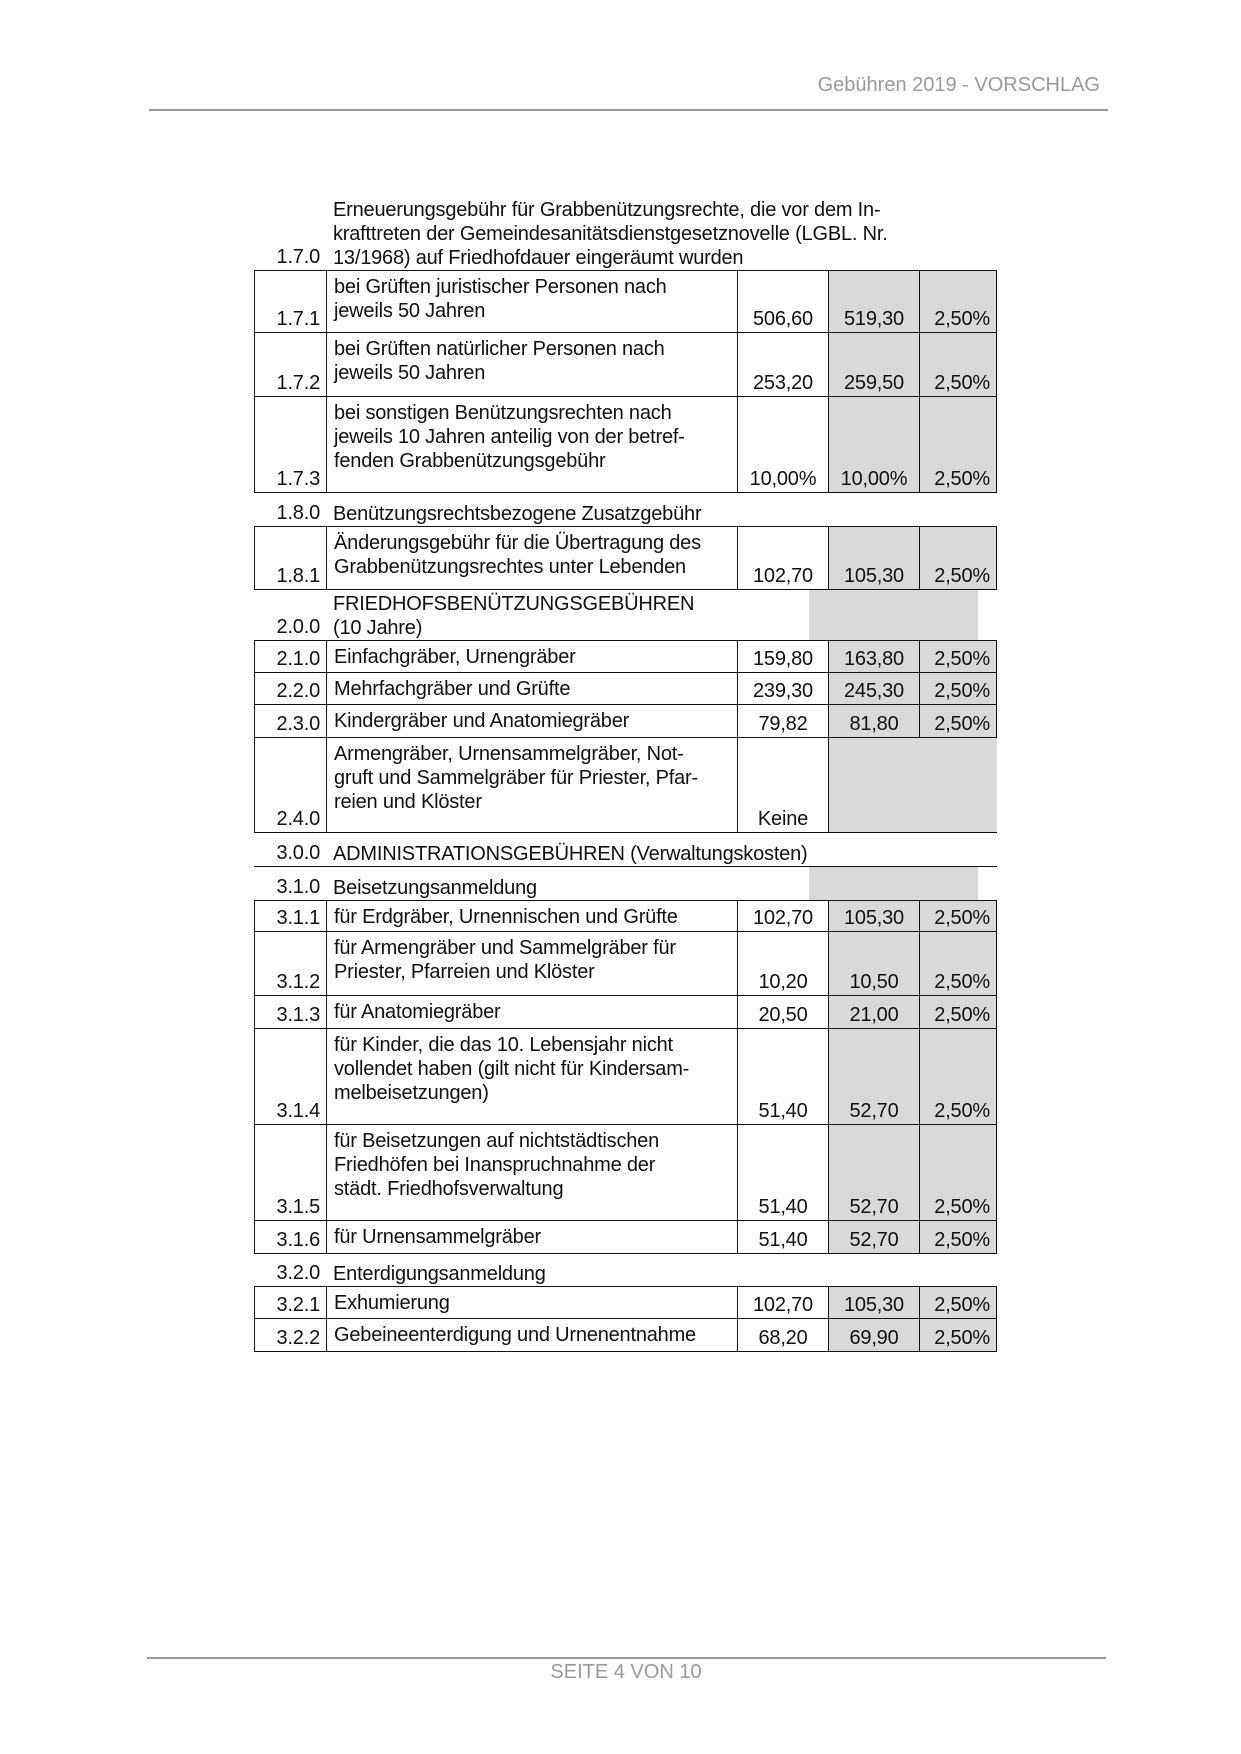  I want to click on item-description-cell: Benützungsrechtsbezogene Zusatzgebühr, so click(661, 509).